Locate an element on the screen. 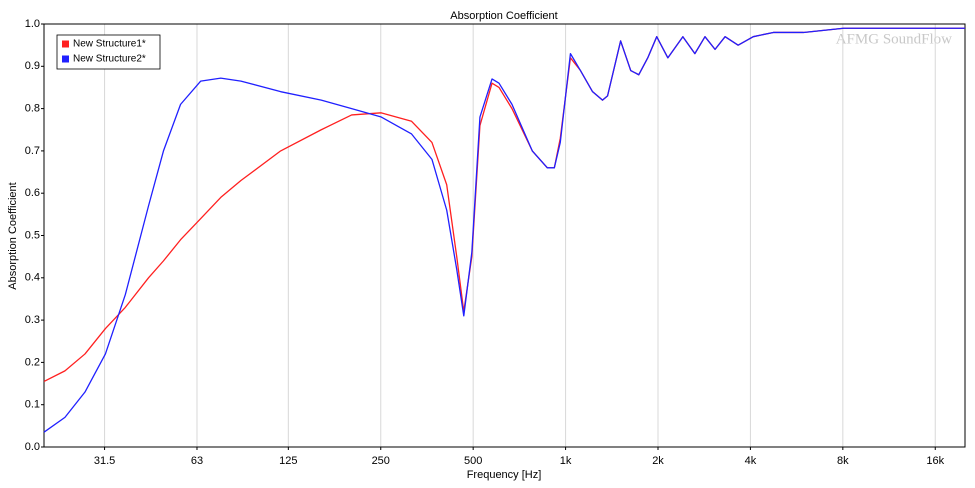 The image size is (975, 488). x-axis-label: Frequency [Hz] is located at coordinates (504, 475).